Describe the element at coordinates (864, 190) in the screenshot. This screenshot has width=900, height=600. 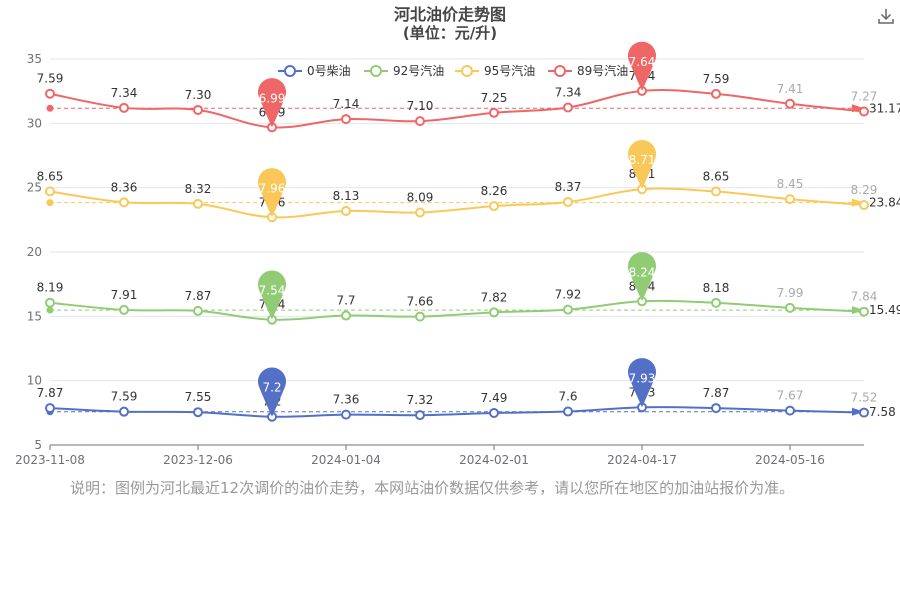
I see `data-label: 8.29` at that location.